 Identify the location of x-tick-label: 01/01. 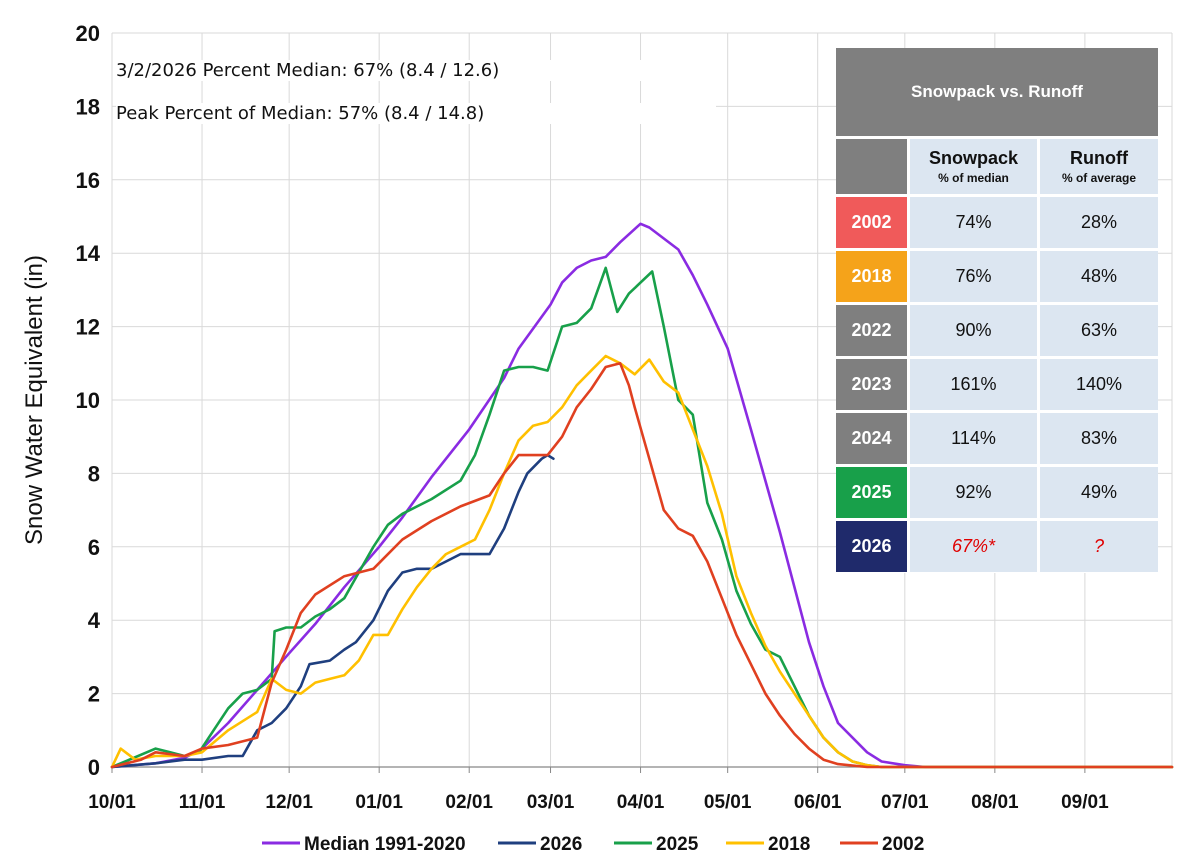
(379, 802).